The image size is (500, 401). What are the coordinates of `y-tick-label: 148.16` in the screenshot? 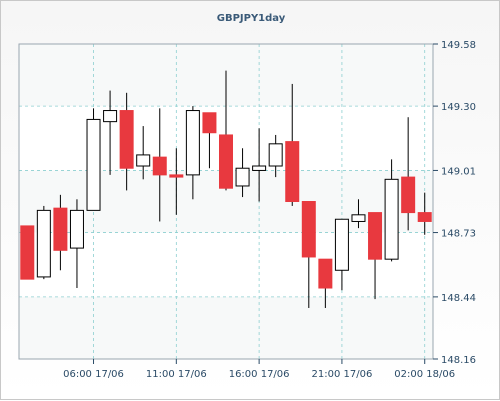 It's located at (458, 360).